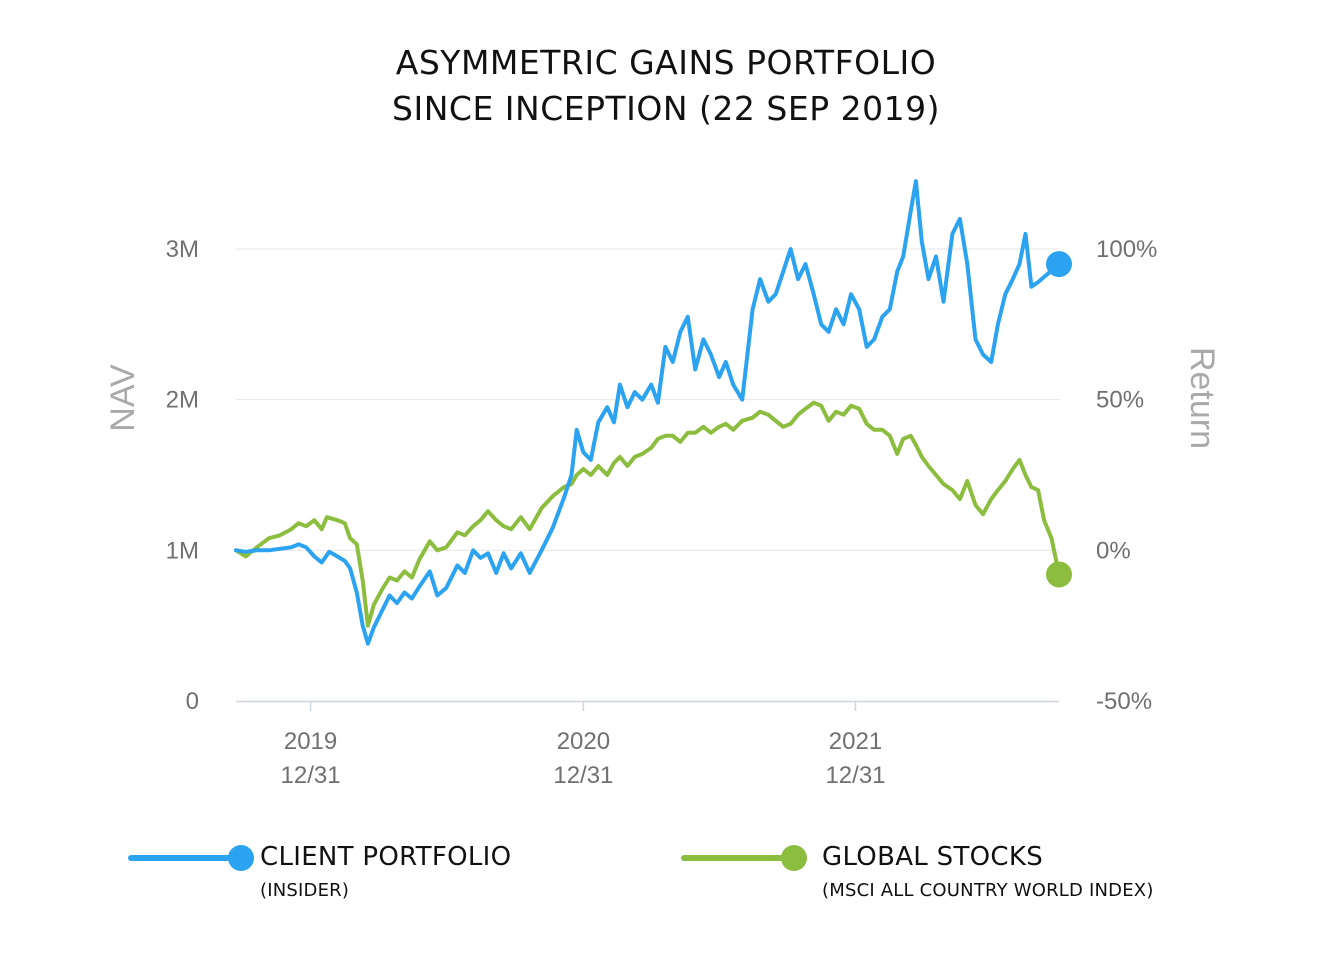 The image size is (1332, 955). What do you see at coordinates (583, 741) in the screenshot?
I see `x-tick-label-year: 2020` at bounding box center [583, 741].